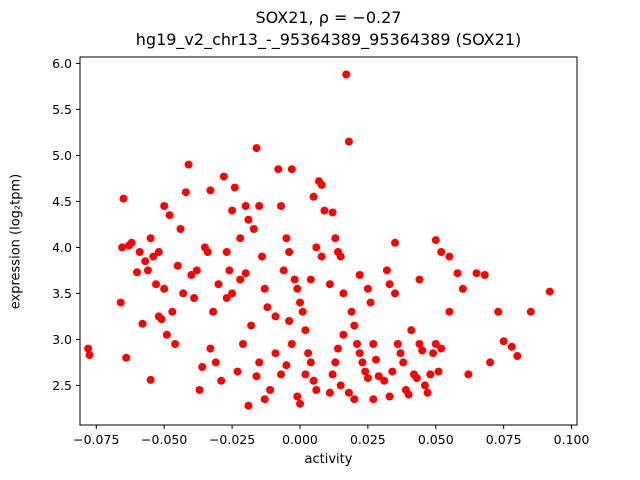  I want to click on y-tick-label: 3.5, so click(62, 293).